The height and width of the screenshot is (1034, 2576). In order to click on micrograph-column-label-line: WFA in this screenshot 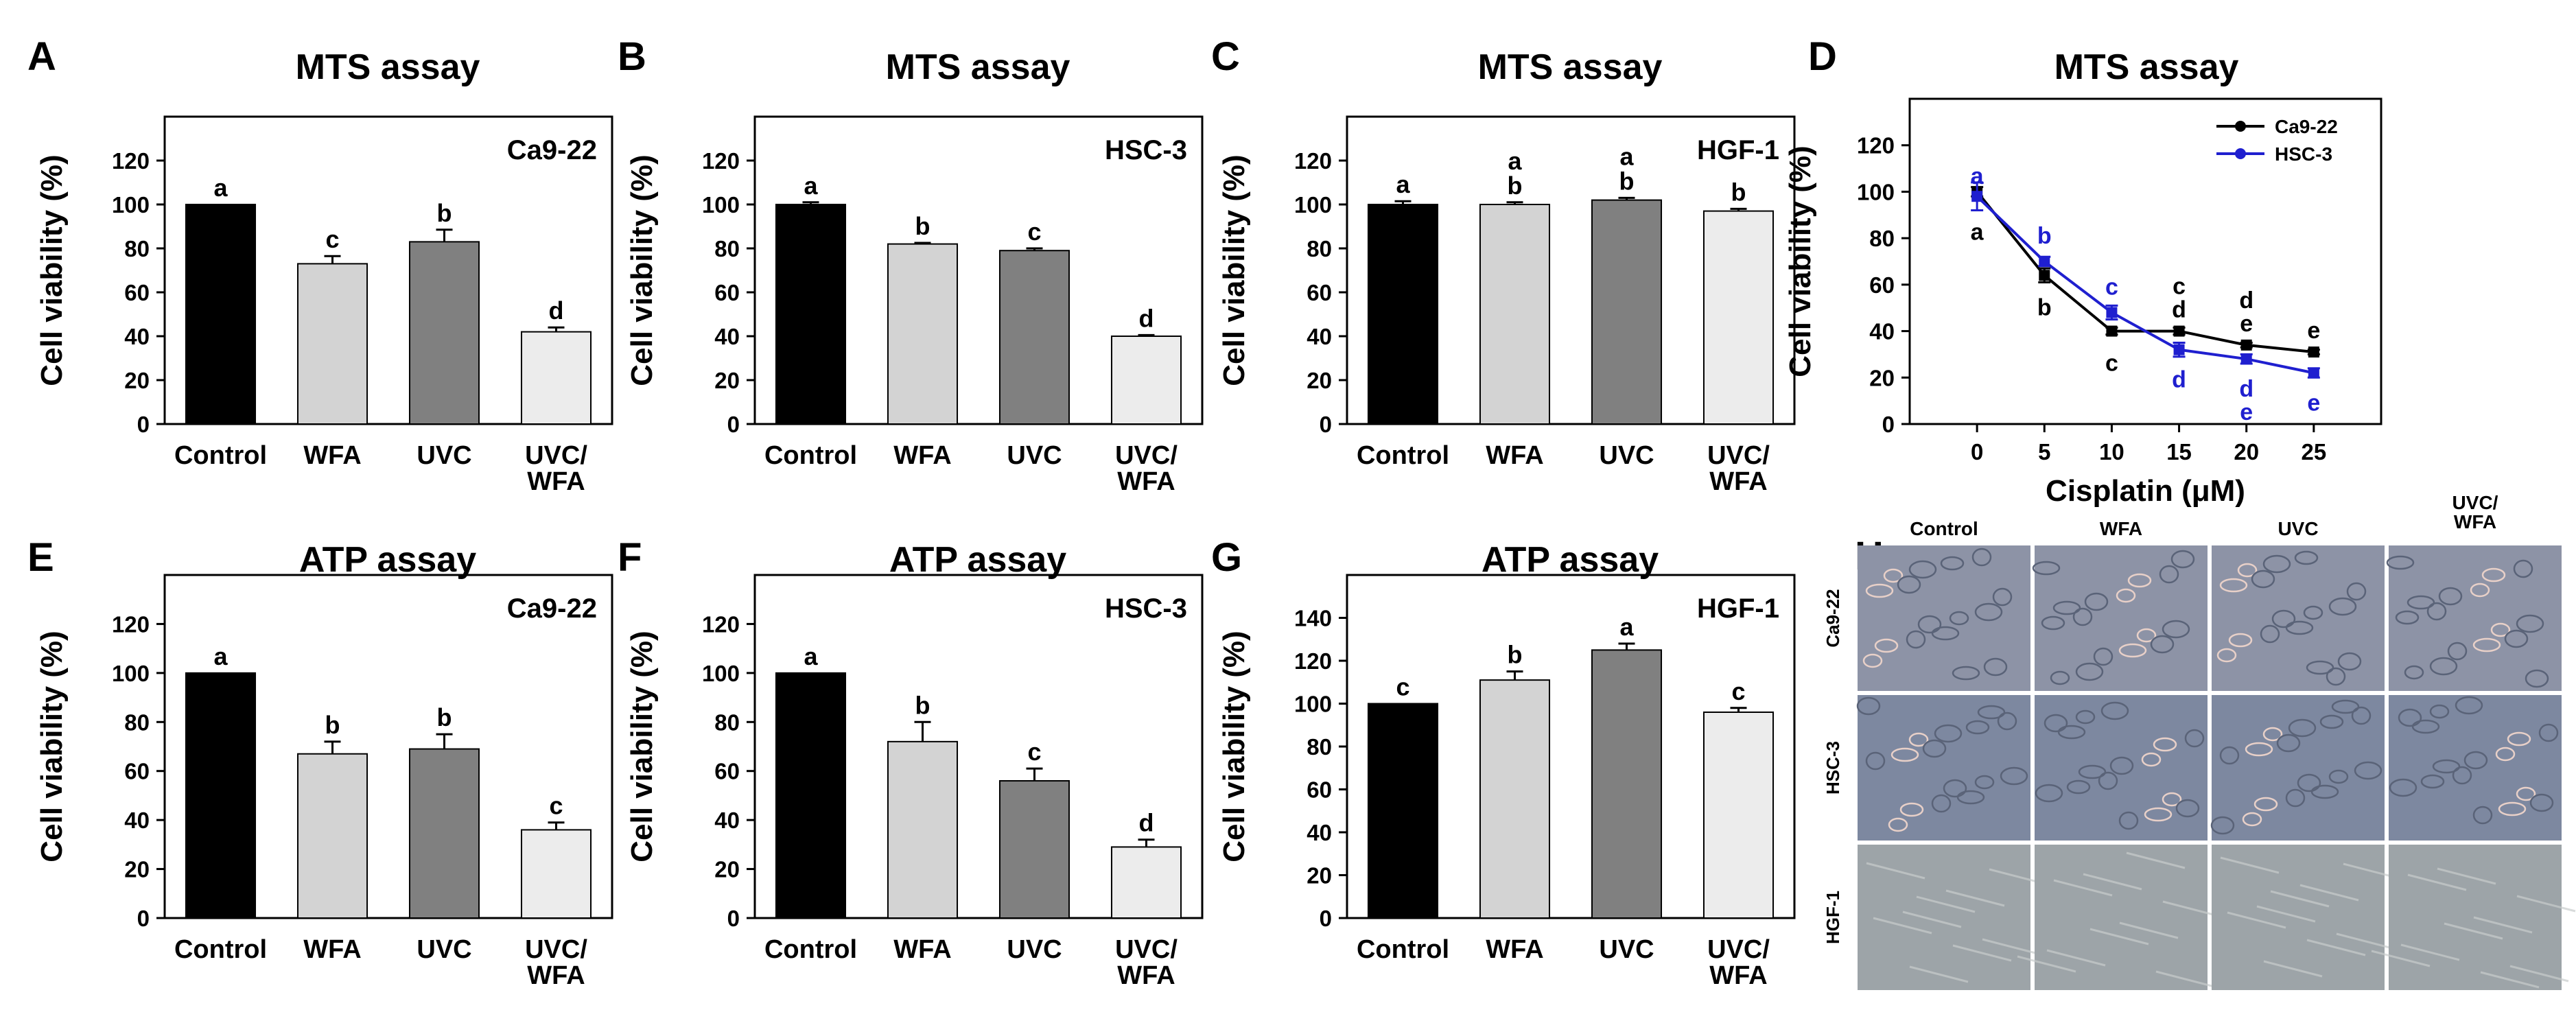, I will do `click(2475, 521)`.